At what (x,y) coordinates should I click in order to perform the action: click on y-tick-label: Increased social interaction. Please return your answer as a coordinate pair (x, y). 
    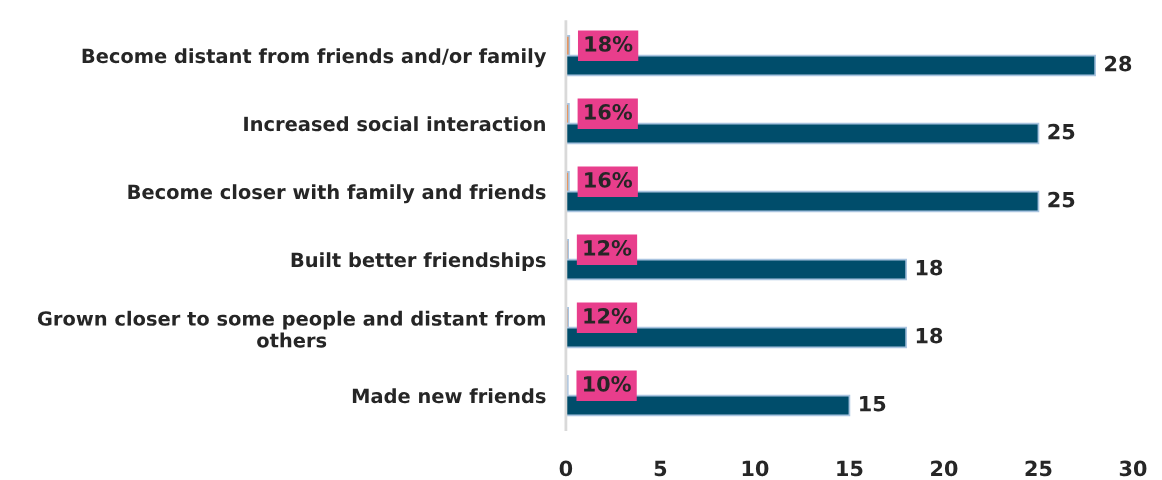
    Looking at the image, I should click on (394, 124).